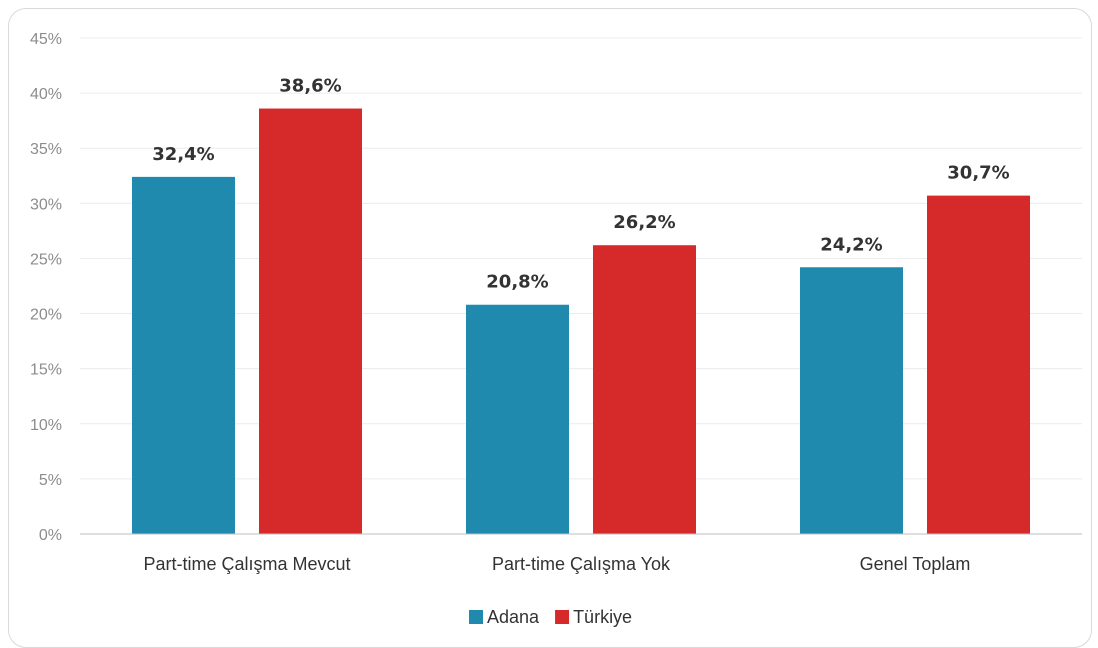 The width and height of the screenshot is (1098, 648). Describe the element at coordinates (46, 370) in the screenshot. I see `y-tick-label: 15%` at that location.